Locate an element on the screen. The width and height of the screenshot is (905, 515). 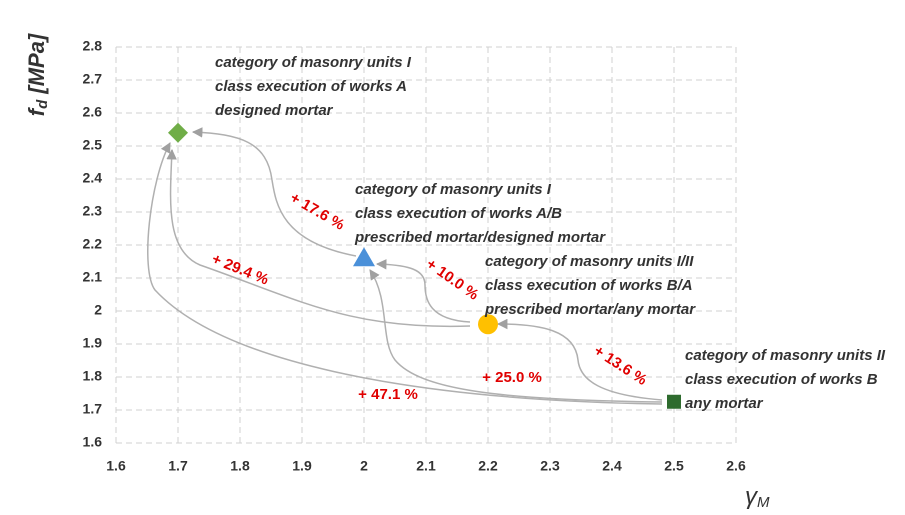
annotation: designed mortar is located at coordinates (274, 110).